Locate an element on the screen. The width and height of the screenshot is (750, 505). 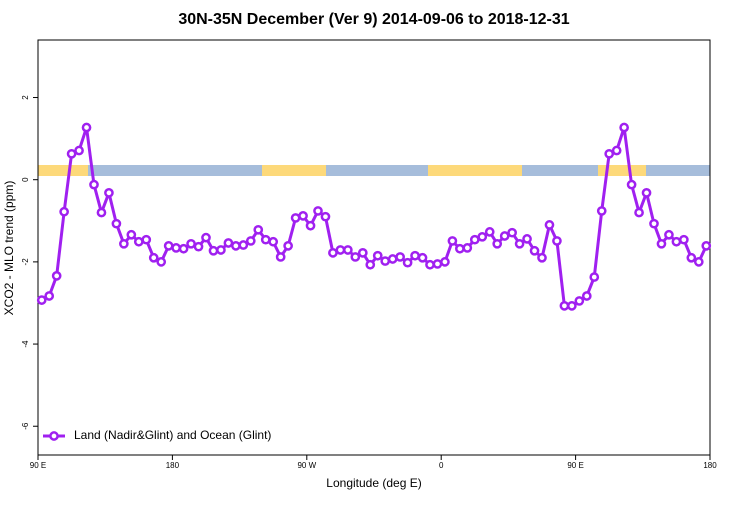
y-tick-label: -2 is located at coordinates (25, 262).